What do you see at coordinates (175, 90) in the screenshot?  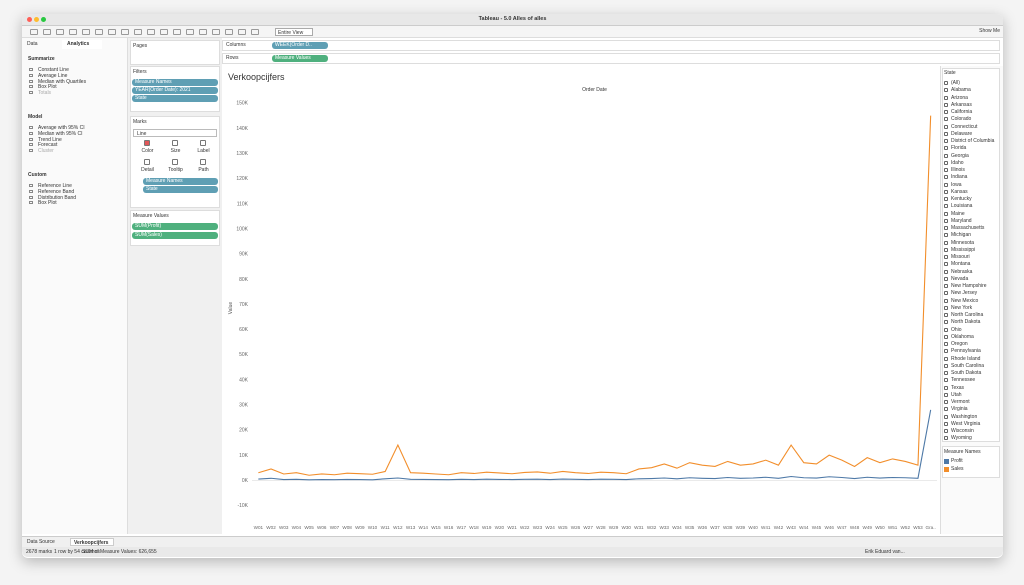 I see `filter-pill: YEAR(Order Date): 2021` at bounding box center [175, 90].